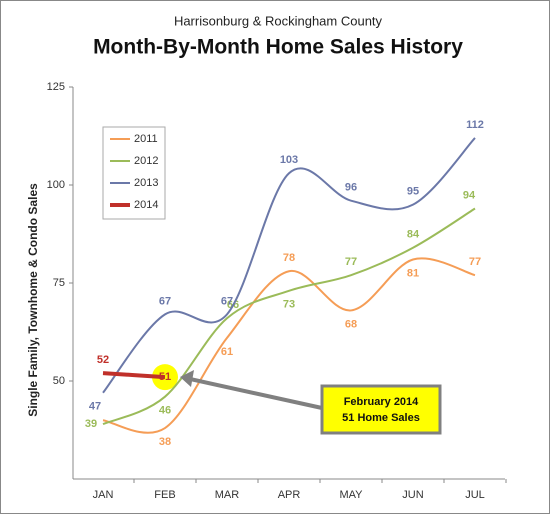  I want to click on x-tick-label: JAN, so click(103, 495).